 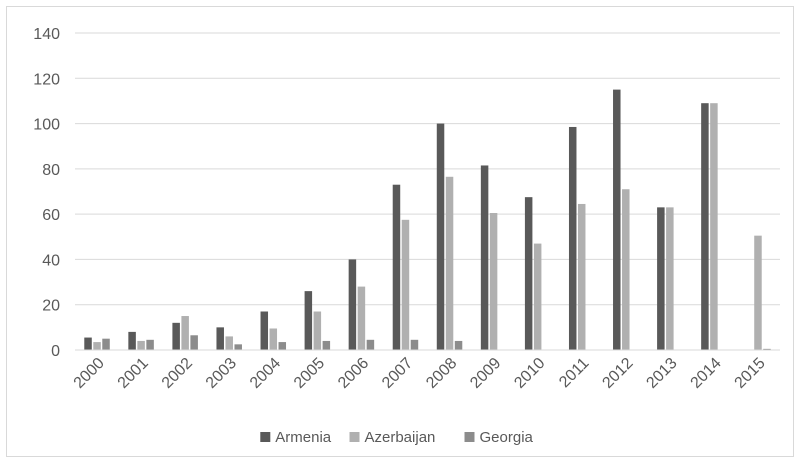 I want to click on bar-armenia-2003, so click(x=220, y=338).